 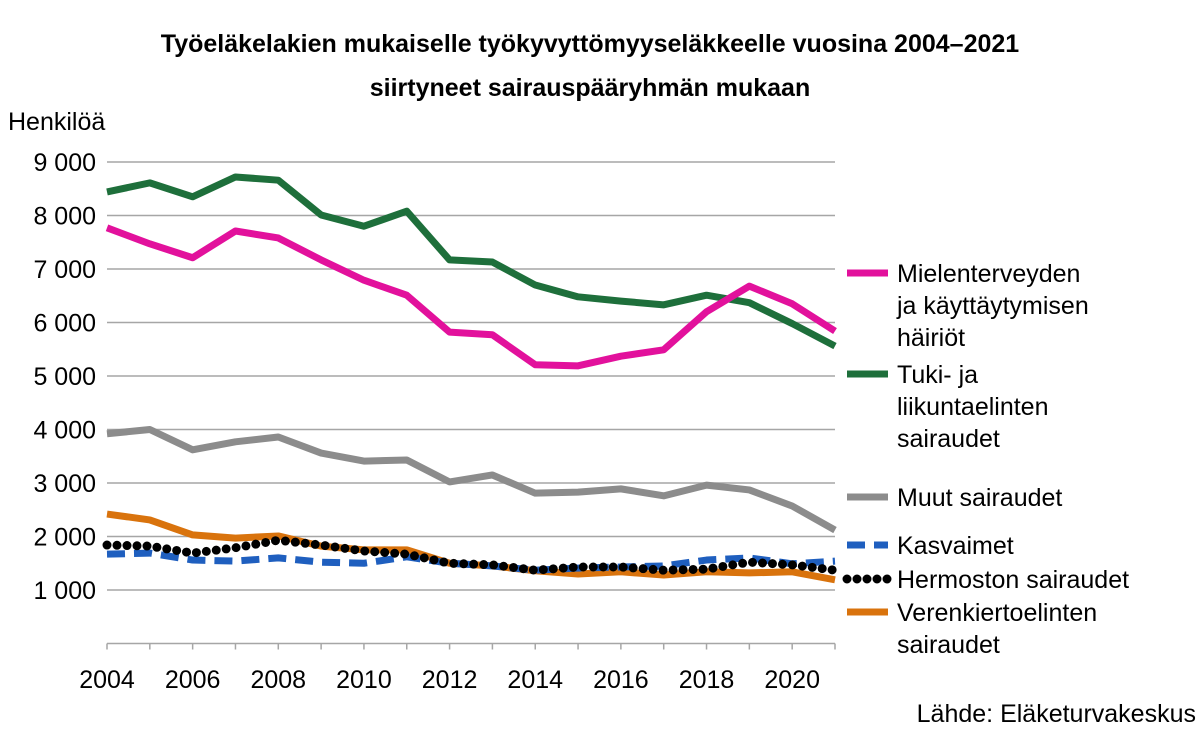 I want to click on chart-subtitle: siirtyneet sairauspääryhmän mukaan, so click(x=590, y=88).